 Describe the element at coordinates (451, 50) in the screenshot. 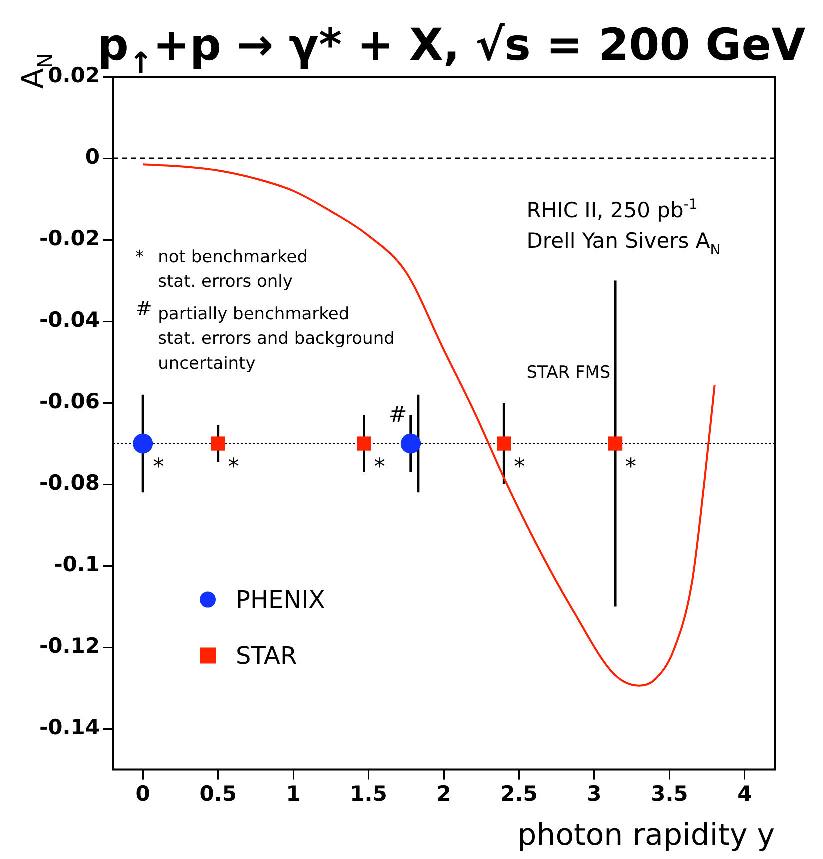

I see `chart-title: p↑+p → γ* + X, √s = 200 GeV` at that location.